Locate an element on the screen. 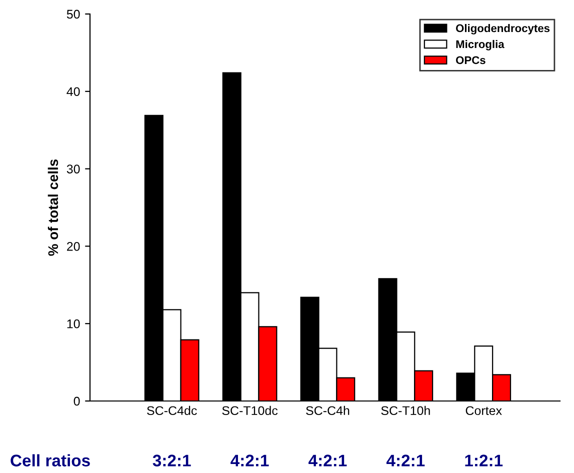  text: Cell ratios is located at coordinates (50, 460).